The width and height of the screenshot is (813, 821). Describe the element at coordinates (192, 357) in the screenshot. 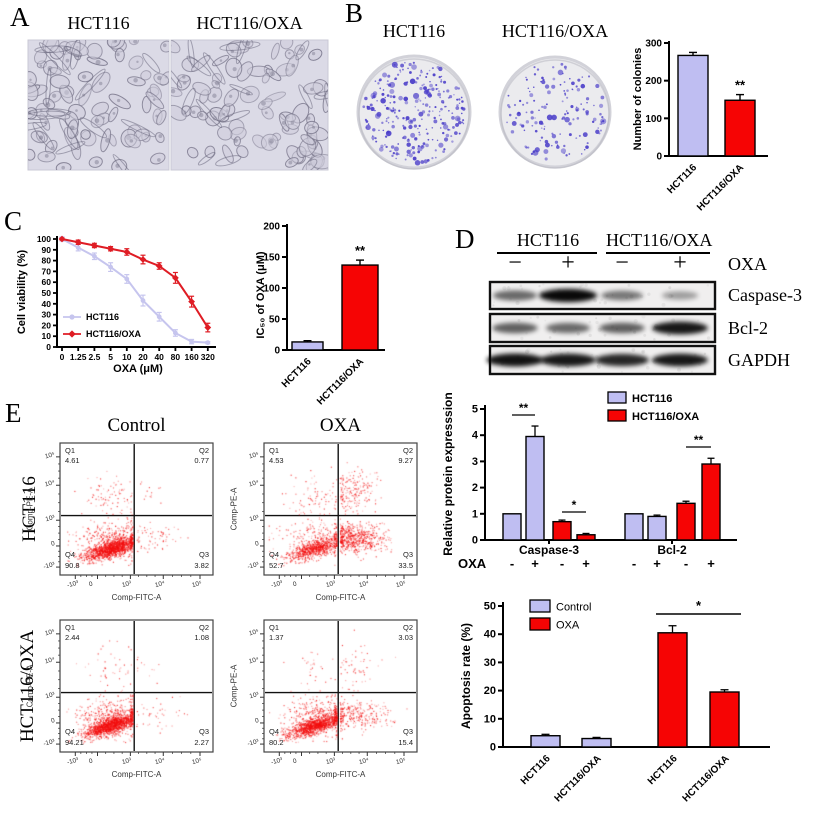

I see `svg-text: 160` at that location.